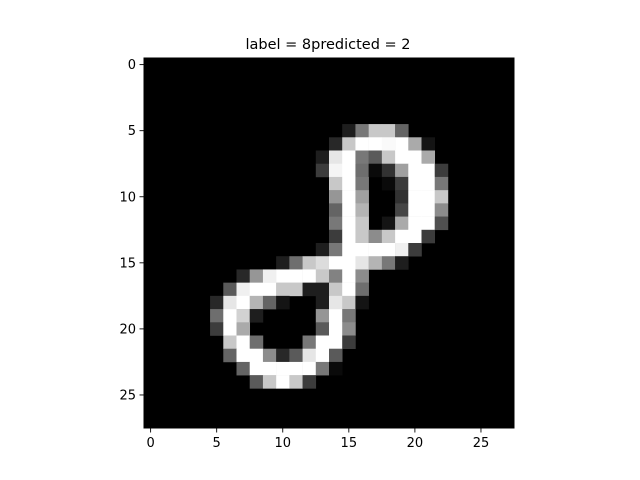  What do you see at coordinates (327, 45) in the screenshot?
I see `chart-title: label = 8predicted = 2` at bounding box center [327, 45].